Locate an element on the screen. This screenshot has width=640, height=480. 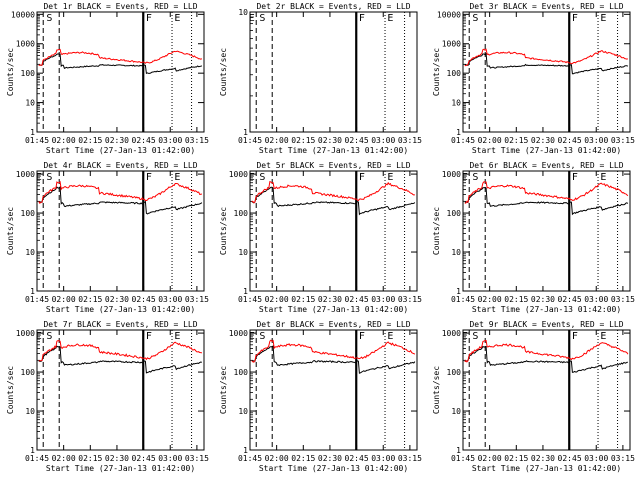
det-5r-y-tick-label: 1000 is located at coordinates (238, 174).